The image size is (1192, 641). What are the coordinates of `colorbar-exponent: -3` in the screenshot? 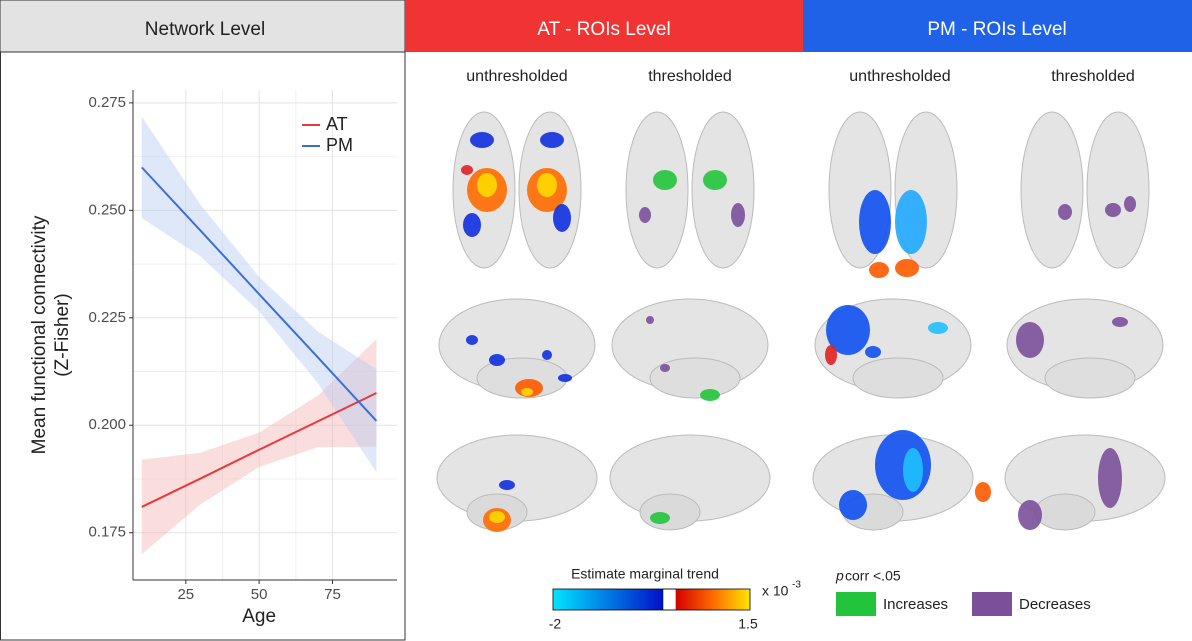 It's located at (796, 585).